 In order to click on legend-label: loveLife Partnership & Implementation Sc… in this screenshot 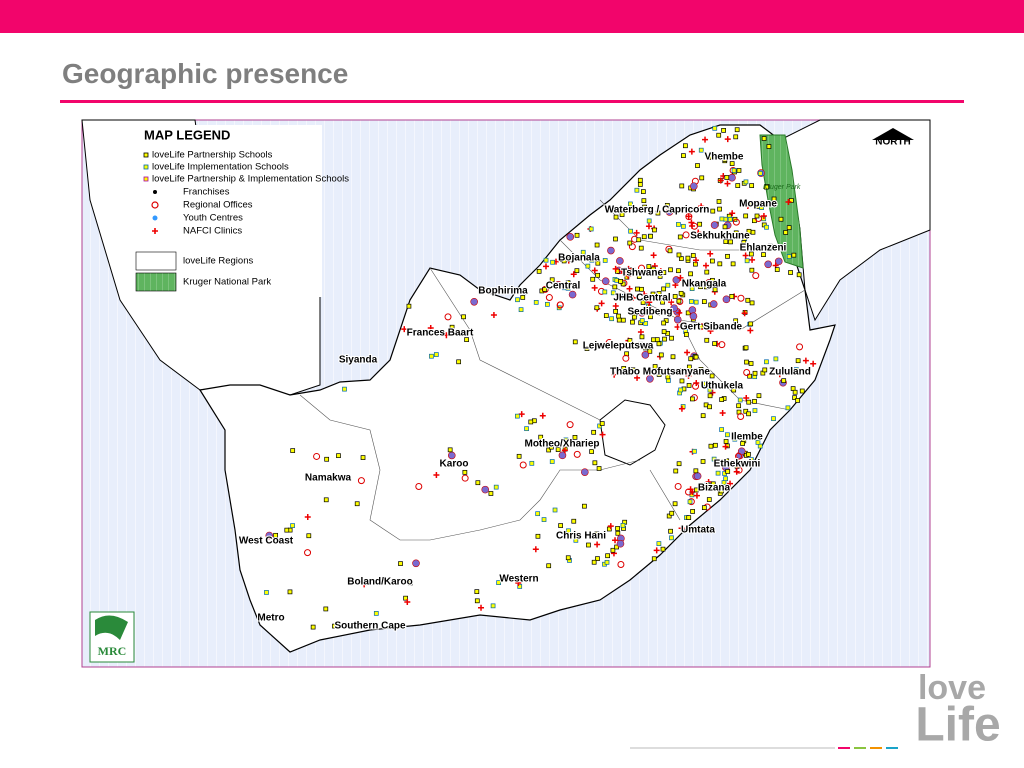, I will do `click(250, 179)`.